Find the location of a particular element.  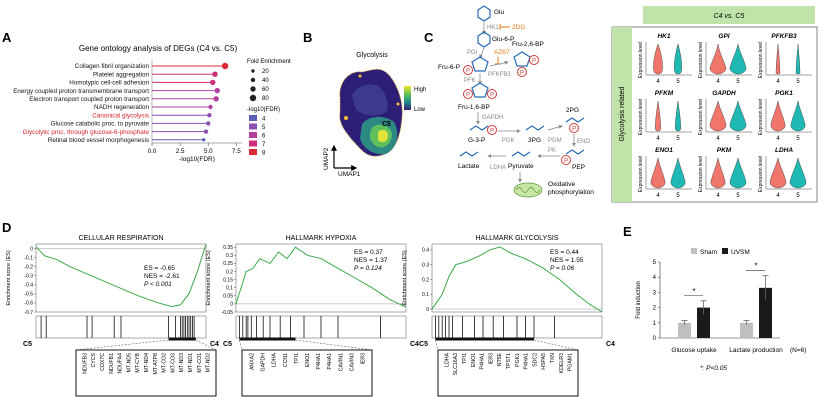

violin-gene-label: GAPDH is located at coordinates (724, 93).